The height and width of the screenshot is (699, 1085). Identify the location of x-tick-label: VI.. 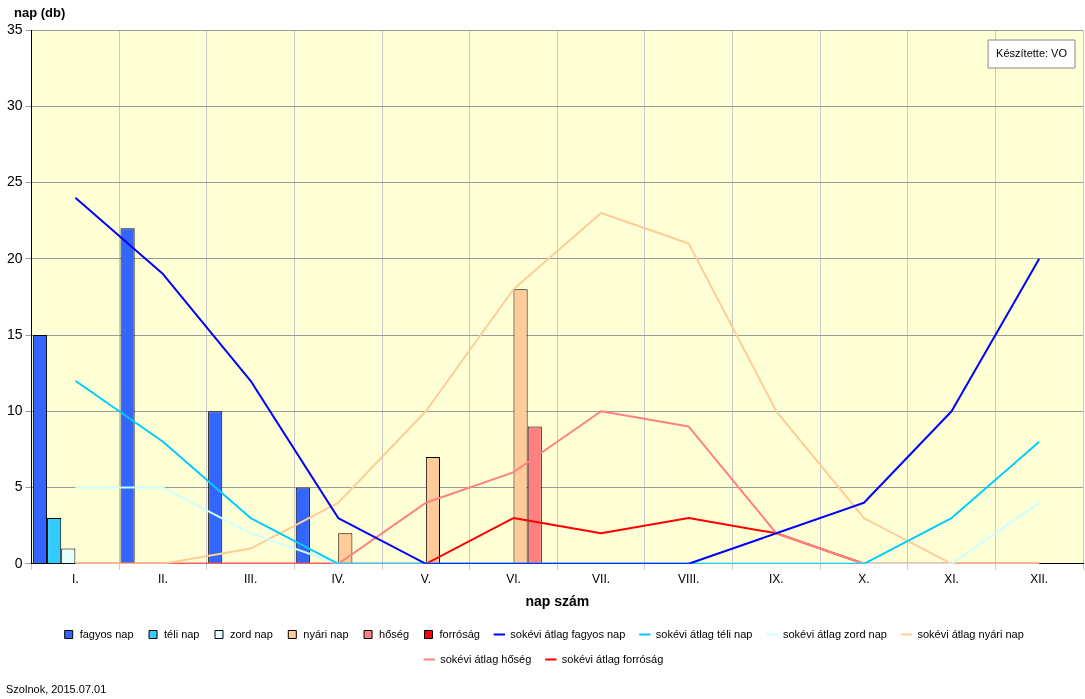
(513, 579).